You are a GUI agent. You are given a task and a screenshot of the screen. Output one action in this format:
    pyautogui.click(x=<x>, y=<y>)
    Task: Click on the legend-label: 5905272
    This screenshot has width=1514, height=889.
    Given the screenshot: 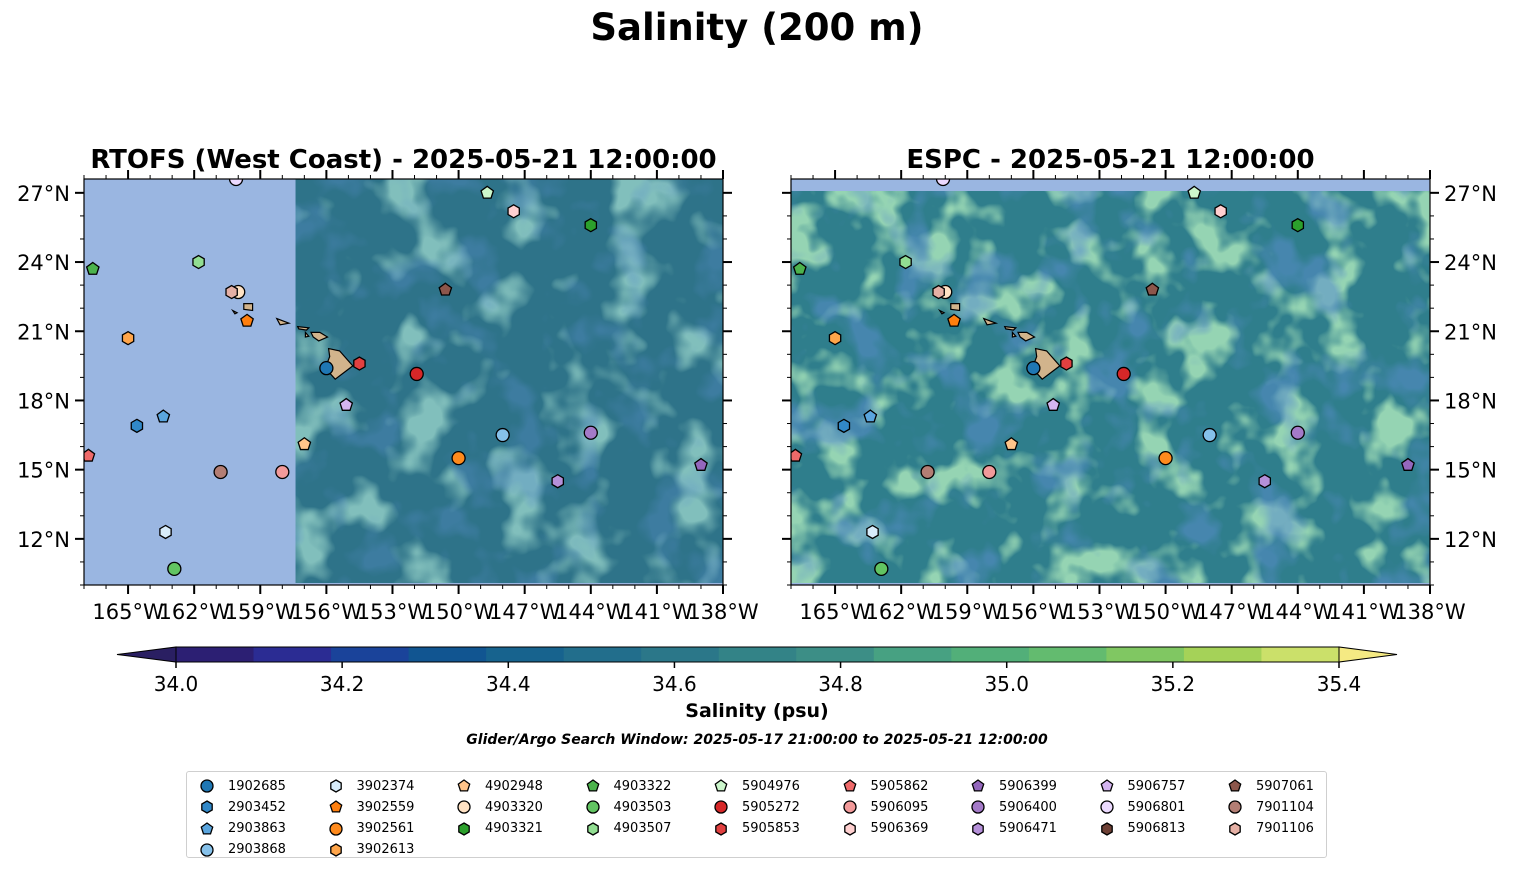 What is the action you would take?
    pyautogui.click(x=771, y=807)
    